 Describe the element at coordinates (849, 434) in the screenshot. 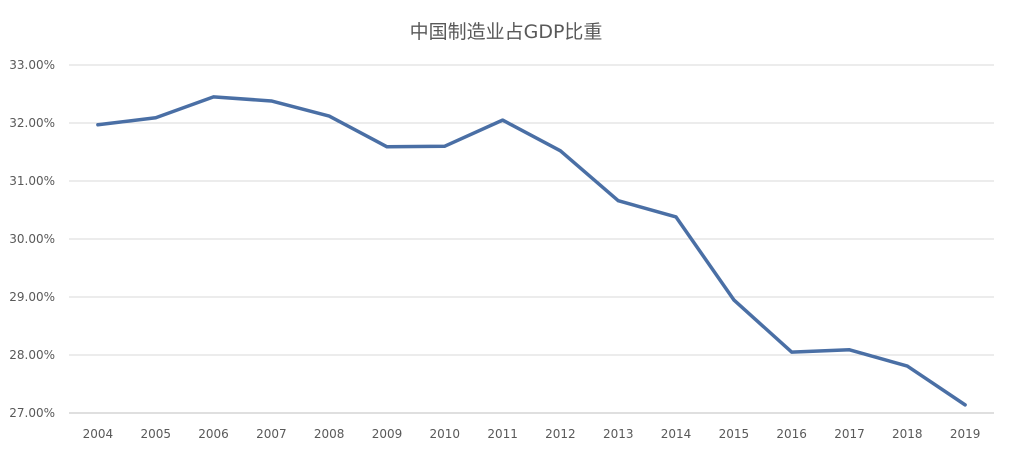

I see `x-tick-label: 2017` at that location.